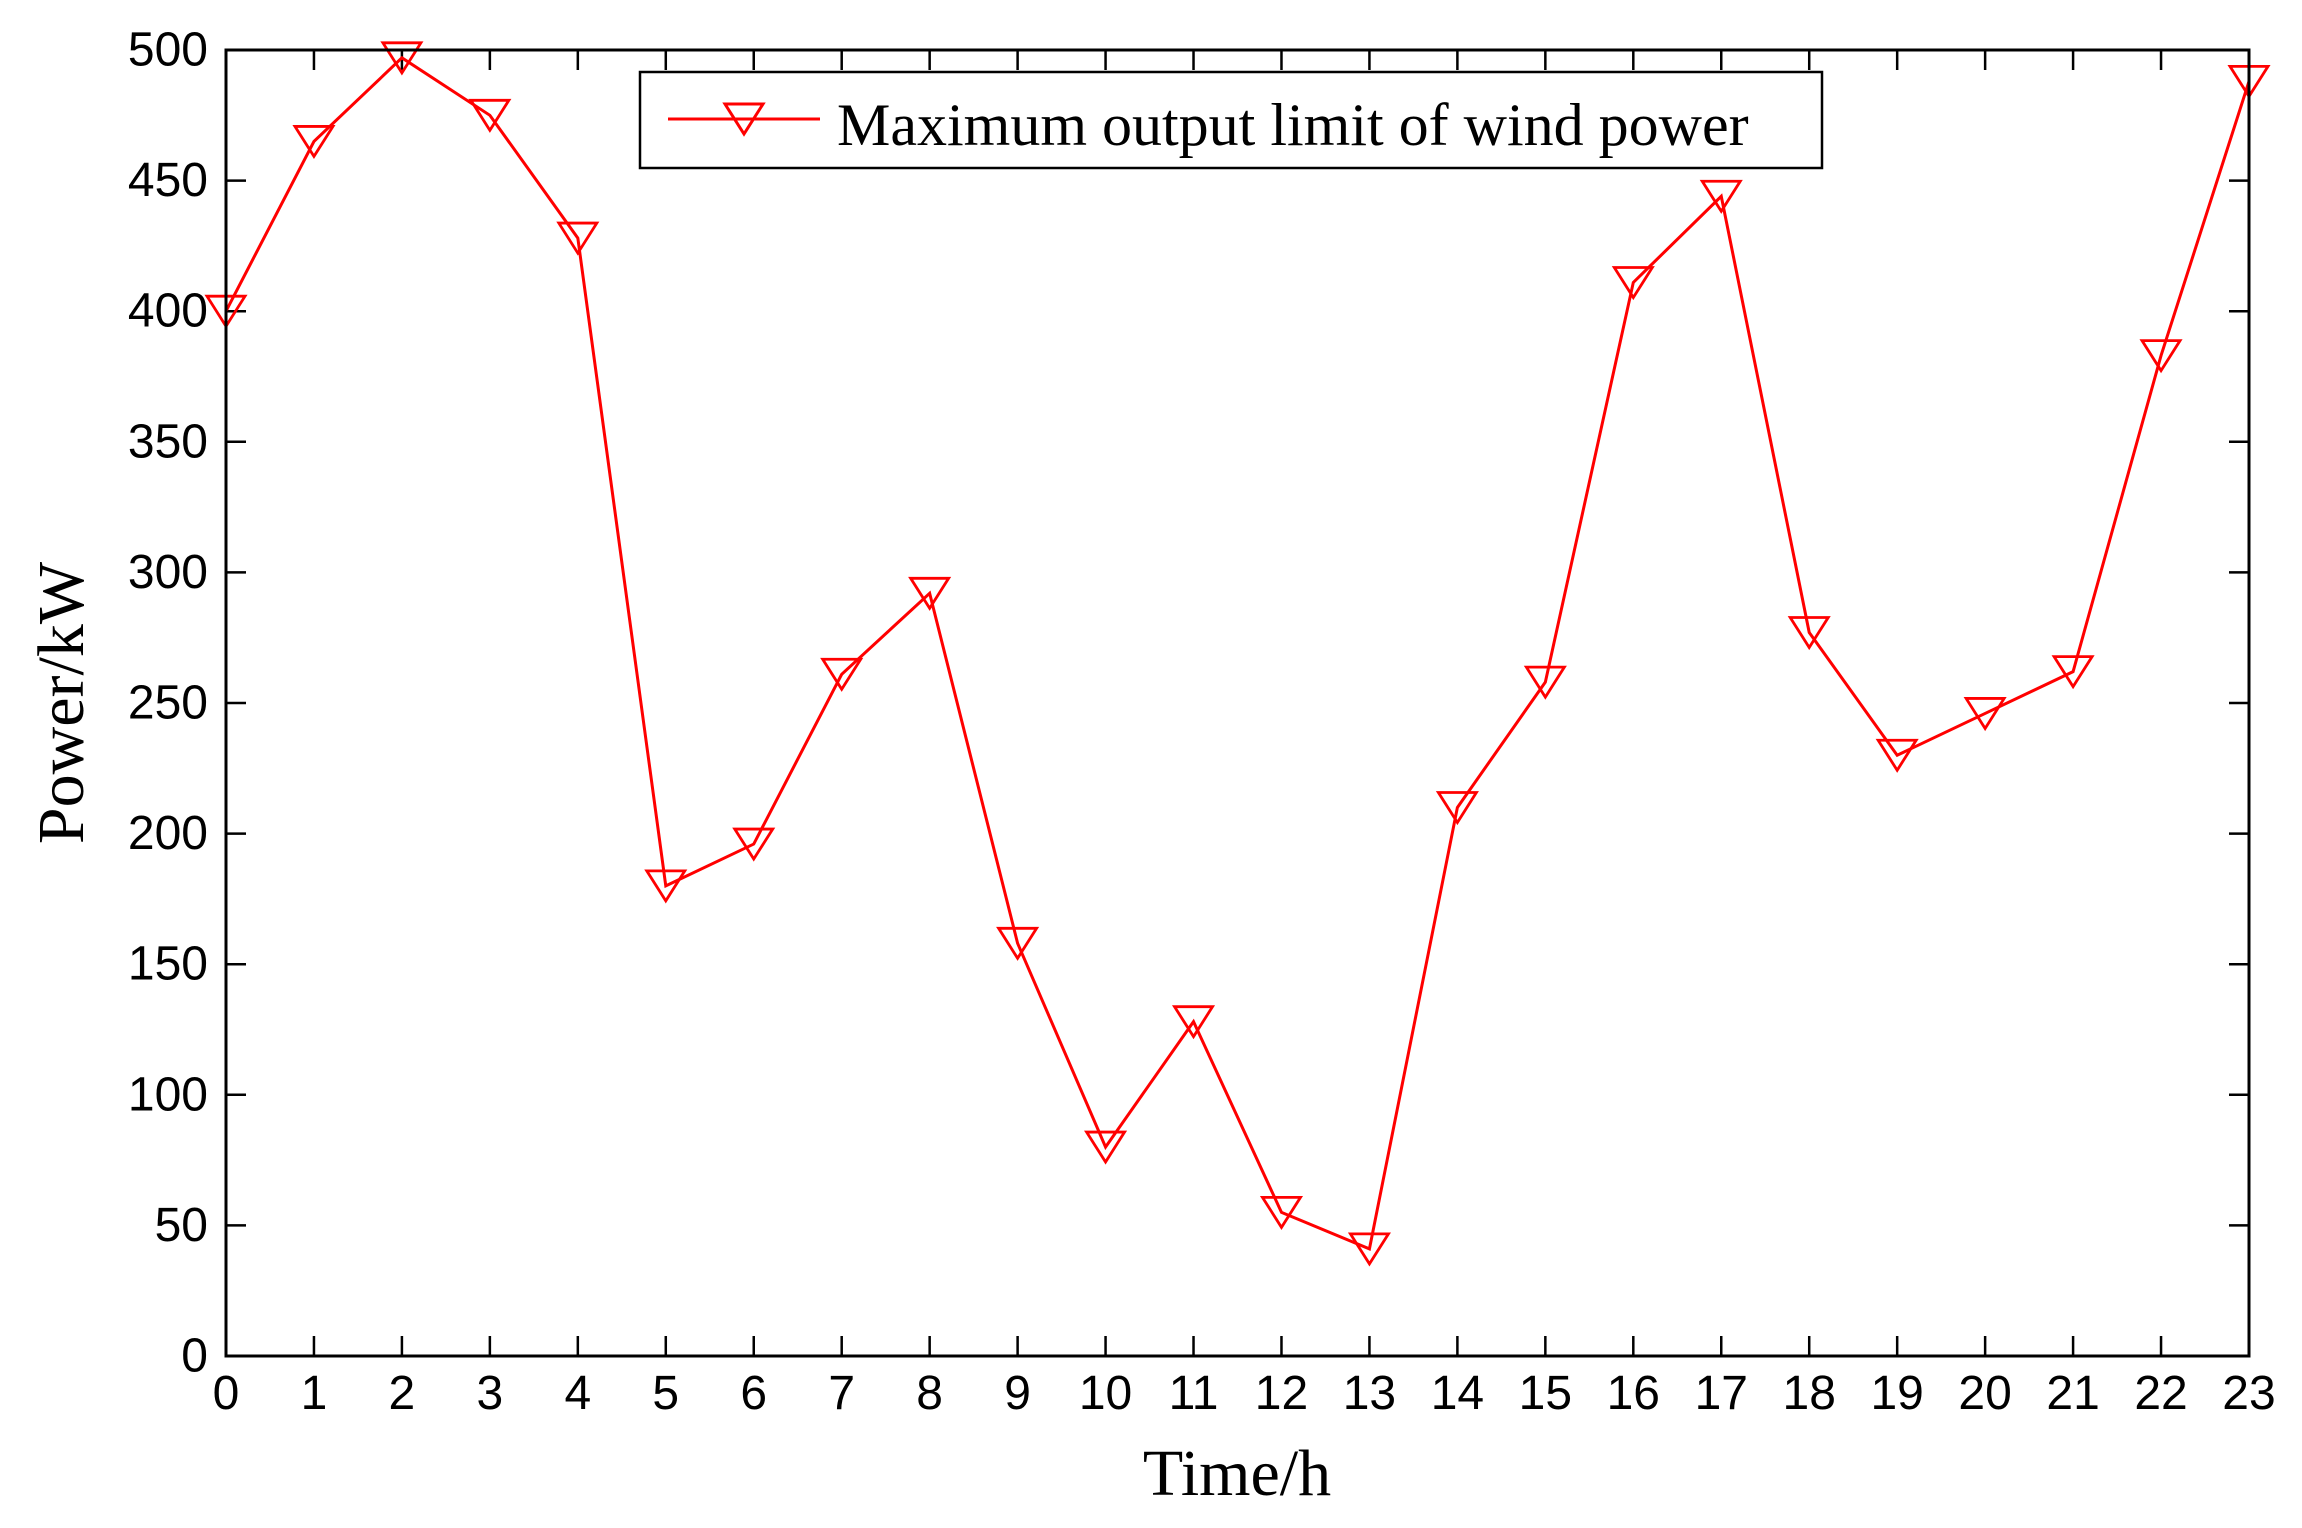 This screenshot has height=1528, width=2302. What do you see at coordinates (841, 1393) in the screenshot?
I see `x-tick-label: 7` at bounding box center [841, 1393].